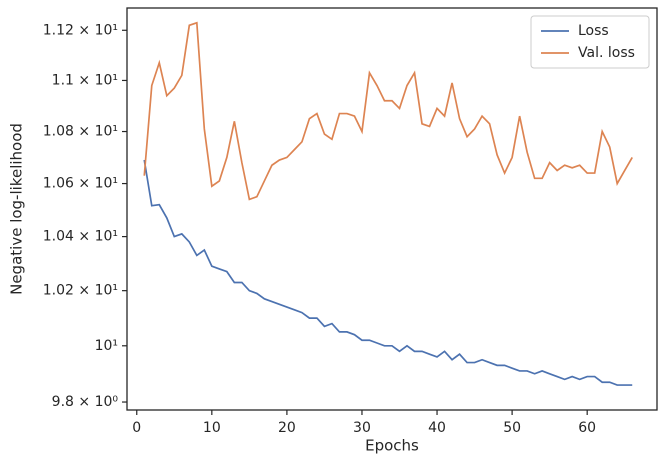 The image size is (667, 463). Describe the element at coordinates (590, 42) in the screenshot. I see `legend-box` at that location.